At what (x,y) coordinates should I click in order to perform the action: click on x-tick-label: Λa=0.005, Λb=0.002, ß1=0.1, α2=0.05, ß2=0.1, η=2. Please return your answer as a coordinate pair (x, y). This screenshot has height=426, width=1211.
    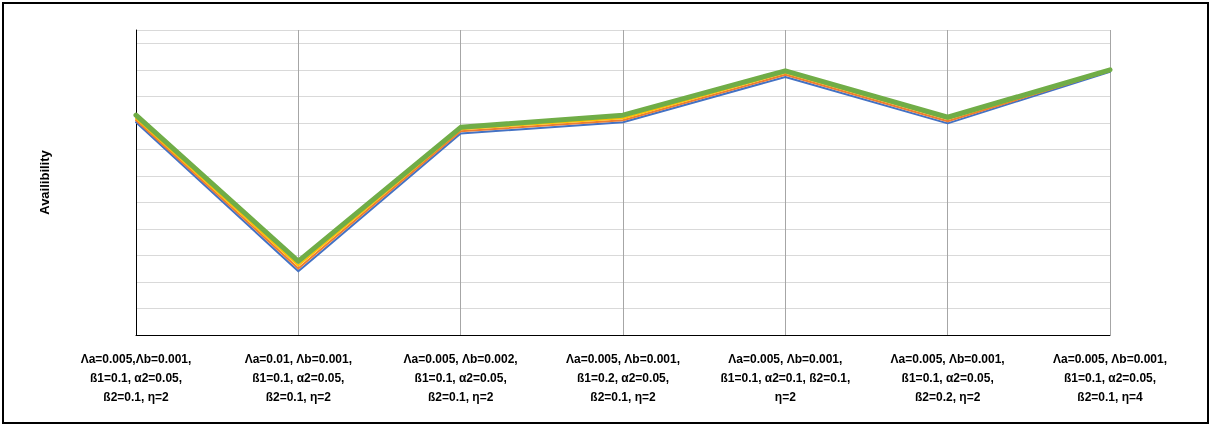
    Looking at the image, I should click on (460, 377).